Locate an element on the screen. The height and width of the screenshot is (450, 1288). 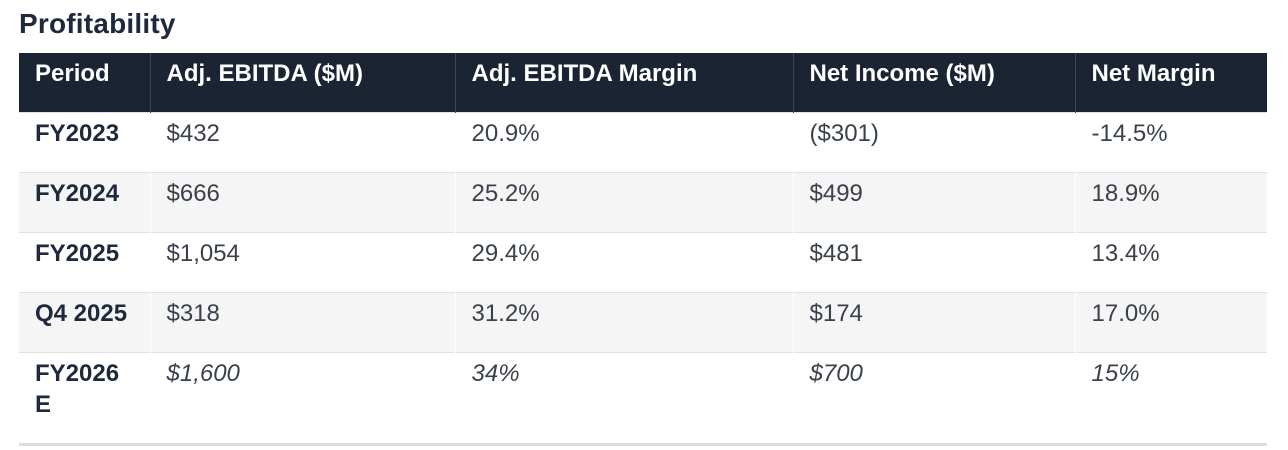
cell-adj-ebitda-margin: 34% is located at coordinates (623, 398).